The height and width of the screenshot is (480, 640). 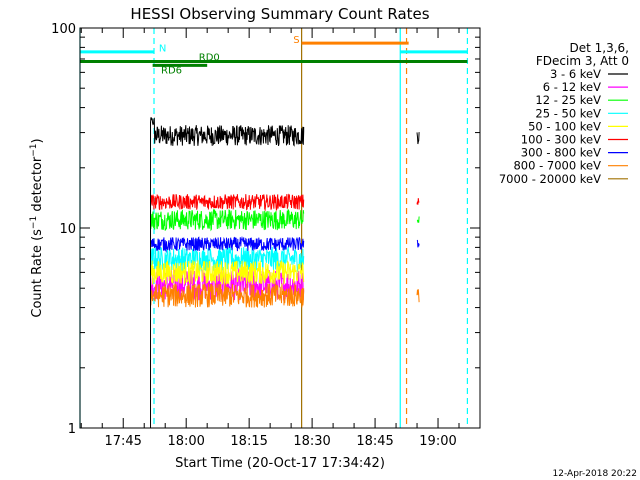 I want to click on legend-label-5: 100 - 300 keV, so click(x=561, y=140).